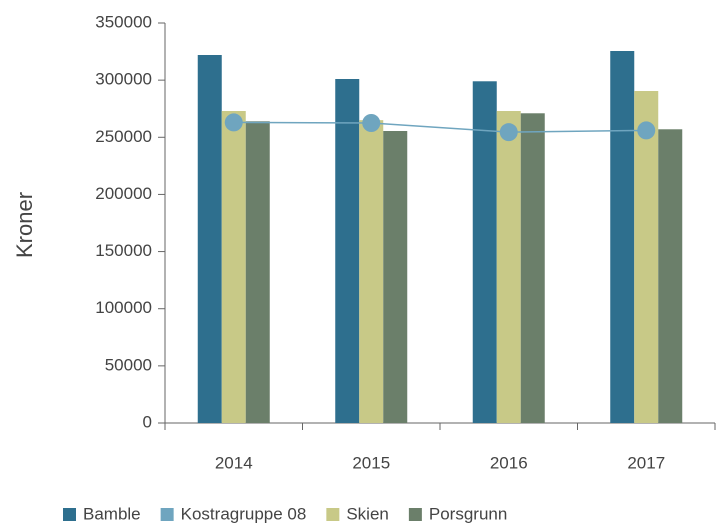 This screenshot has width=717, height=529. What do you see at coordinates (244, 513) in the screenshot?
I see `legend-label: Kostragruppe 08` at bounding box center [244, 513].